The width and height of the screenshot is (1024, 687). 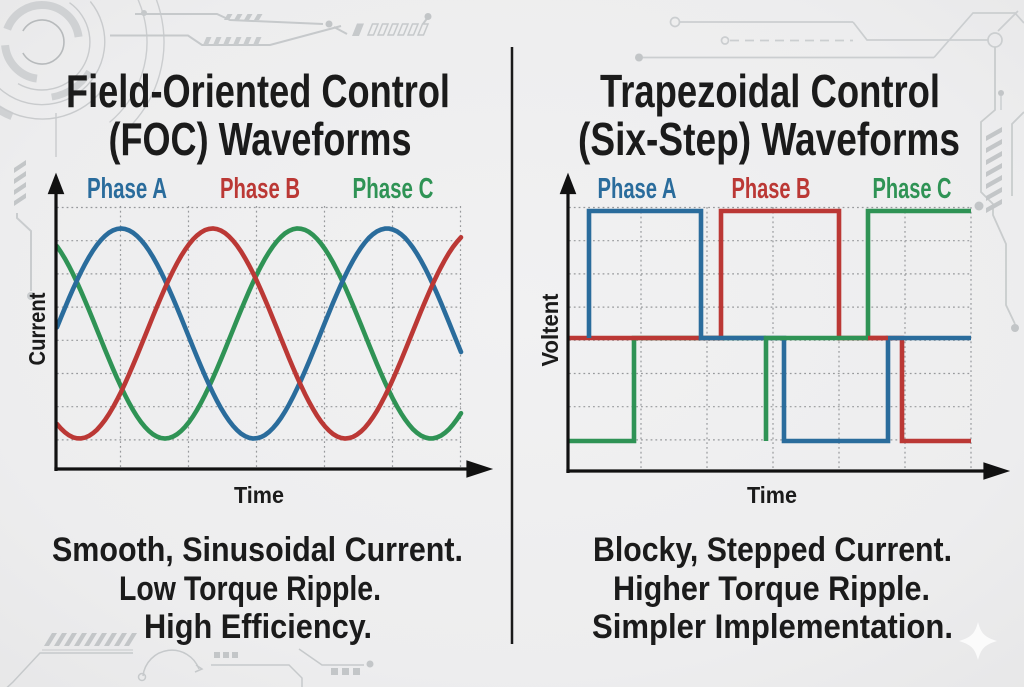 I want to click on svg-text: Voltent, so click(x=550, y=329).